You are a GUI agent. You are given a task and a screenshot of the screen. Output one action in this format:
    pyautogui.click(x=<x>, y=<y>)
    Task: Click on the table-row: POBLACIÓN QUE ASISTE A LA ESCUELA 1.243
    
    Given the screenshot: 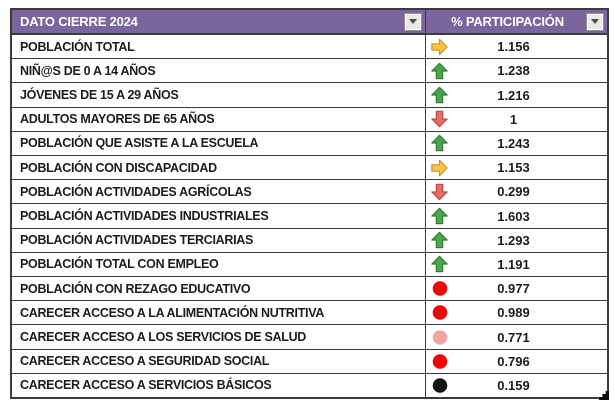 What is the action you would take?
    pyautogui.click(x=309, y=143)
    